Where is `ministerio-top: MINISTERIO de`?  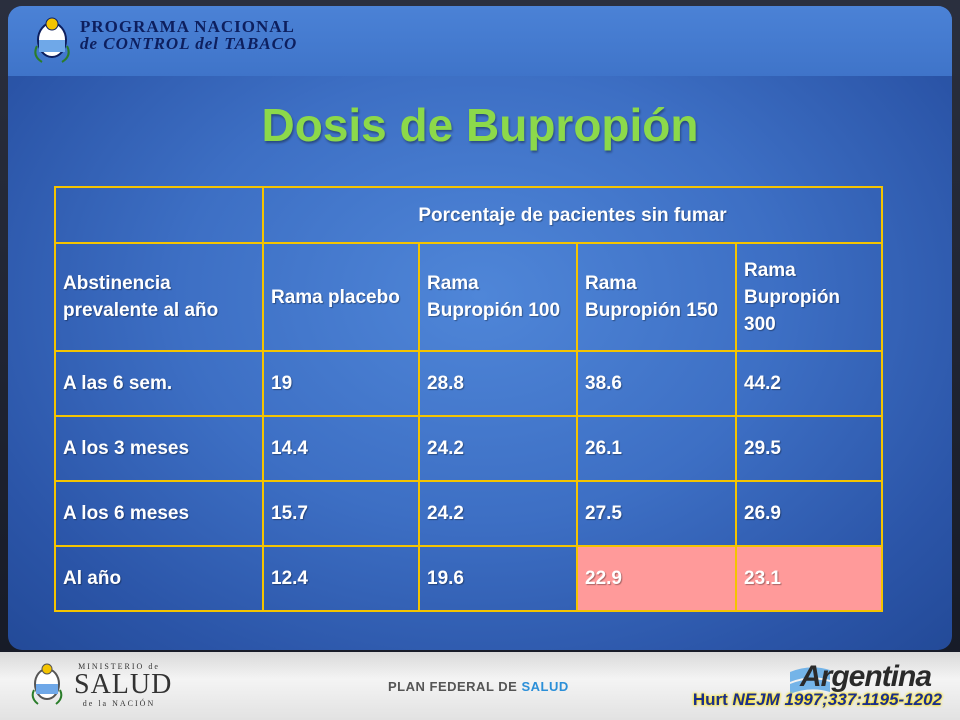
ministerio-top: MINISTERIO de is located at coordinates (119, 666).